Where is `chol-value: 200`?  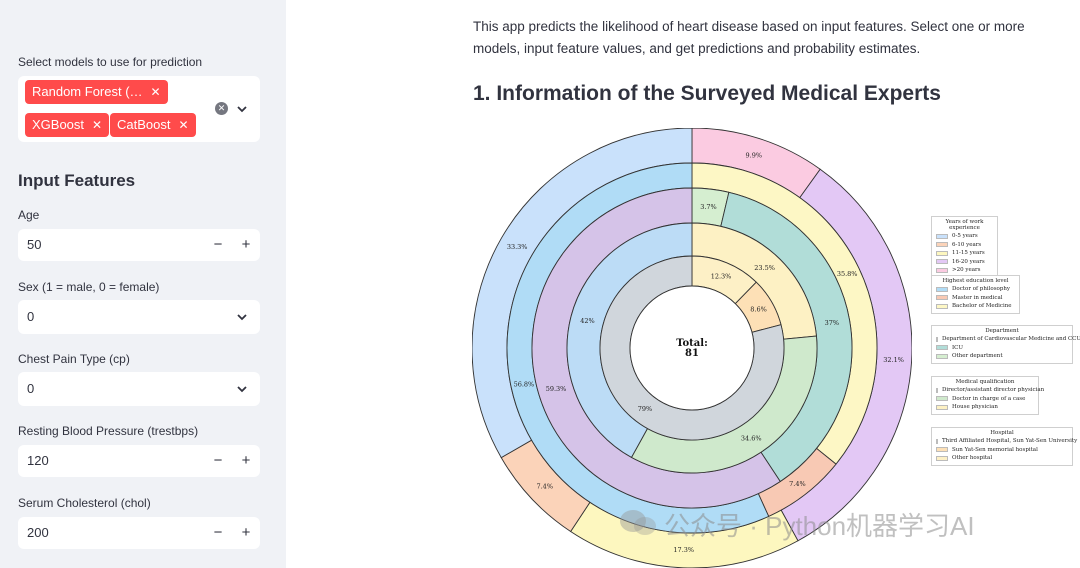 chol-value: 200 is located at coordinates (38, 532).